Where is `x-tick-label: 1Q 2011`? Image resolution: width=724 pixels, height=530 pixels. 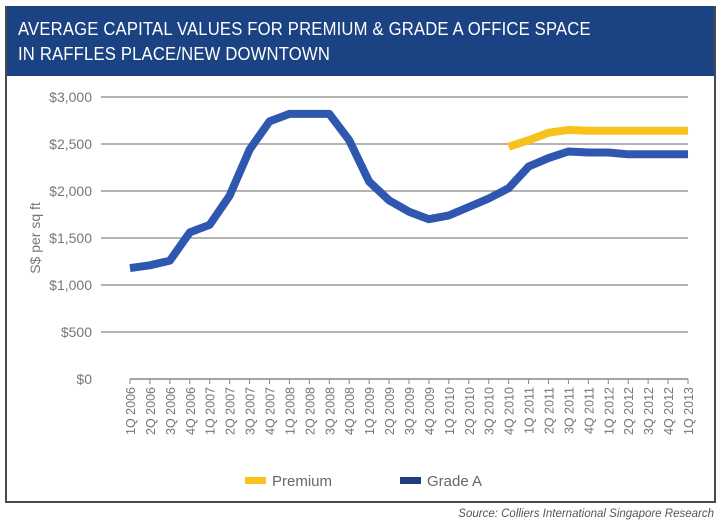
x-tick-label: 1Q 2011 is located at coordinates (530, 410).